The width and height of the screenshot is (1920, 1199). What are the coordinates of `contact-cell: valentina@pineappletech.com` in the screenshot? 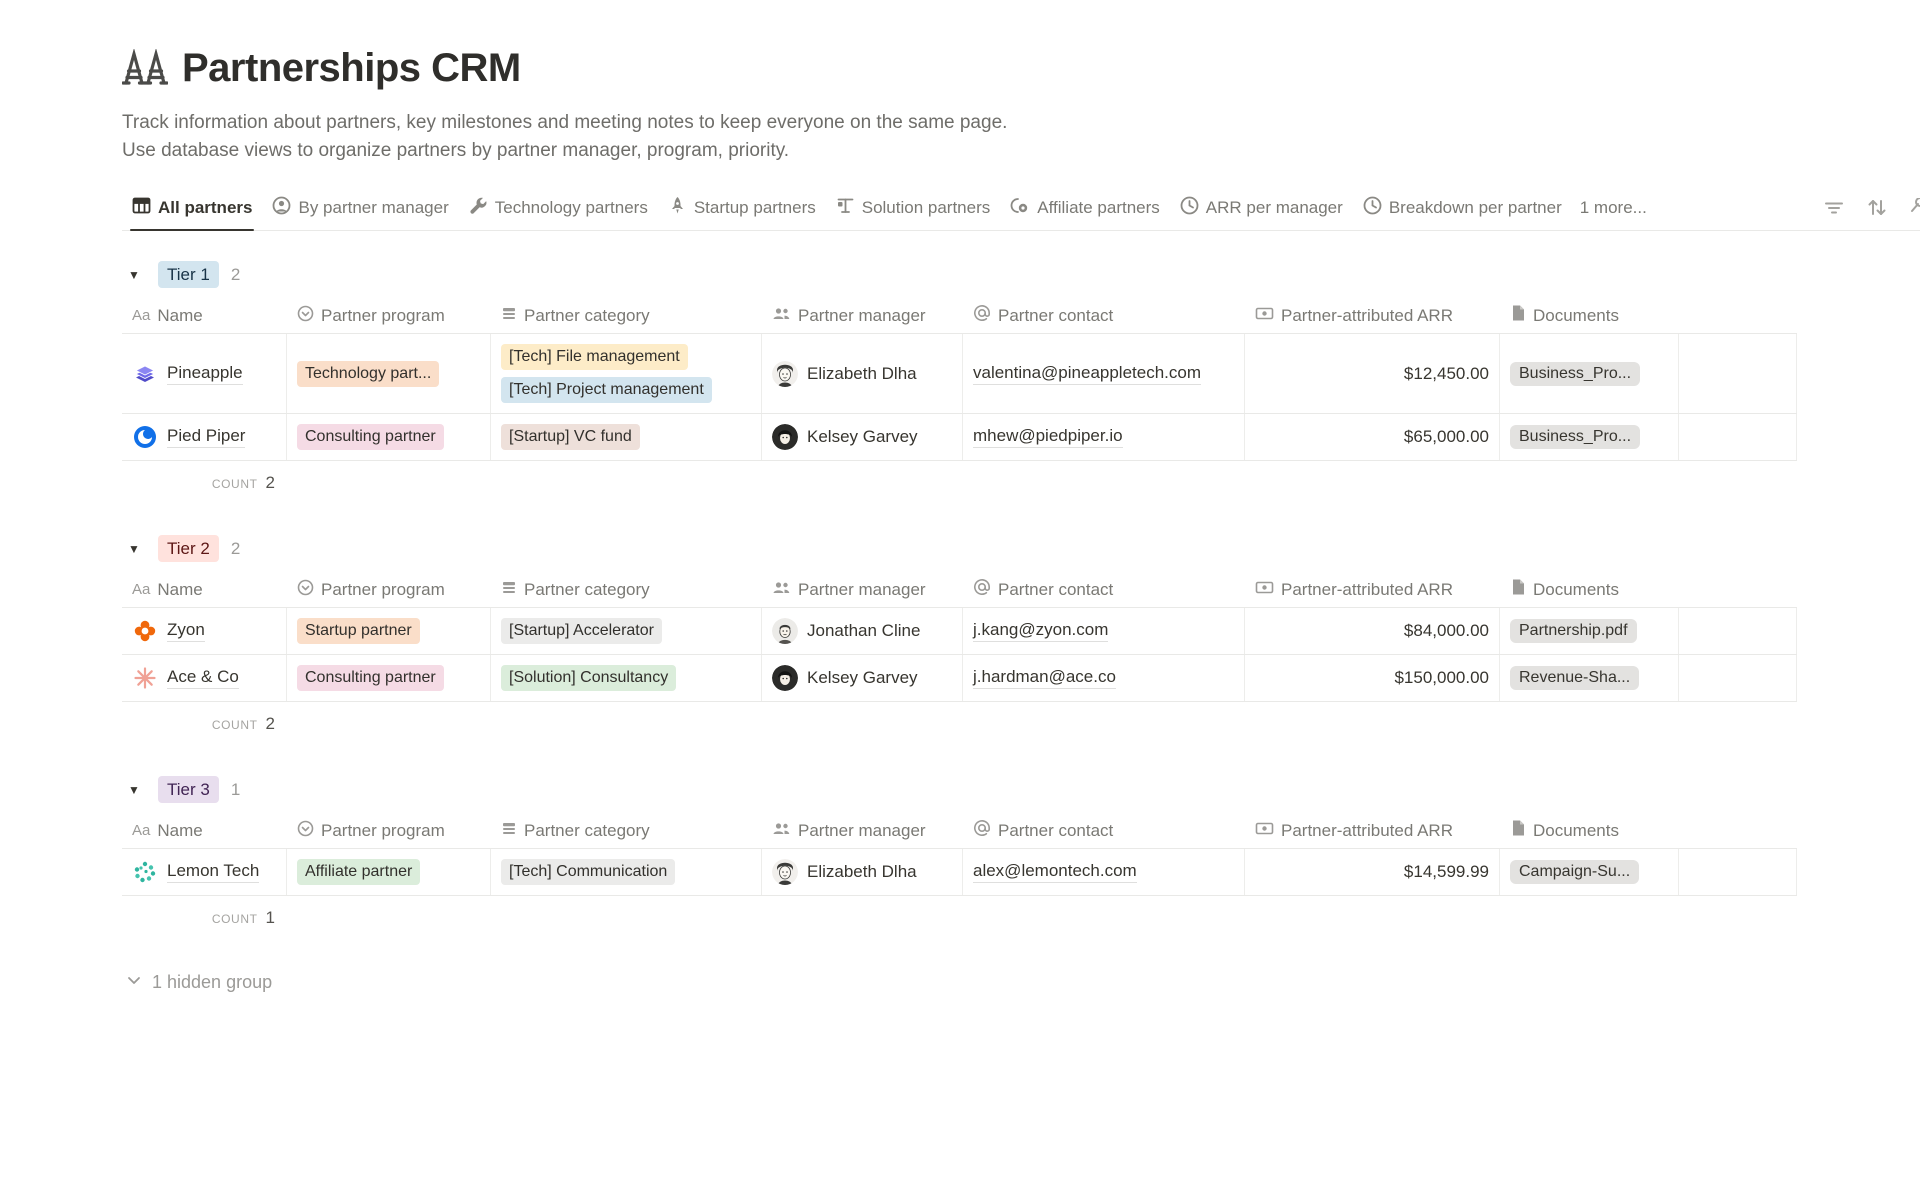 It's located at (1104, 373).